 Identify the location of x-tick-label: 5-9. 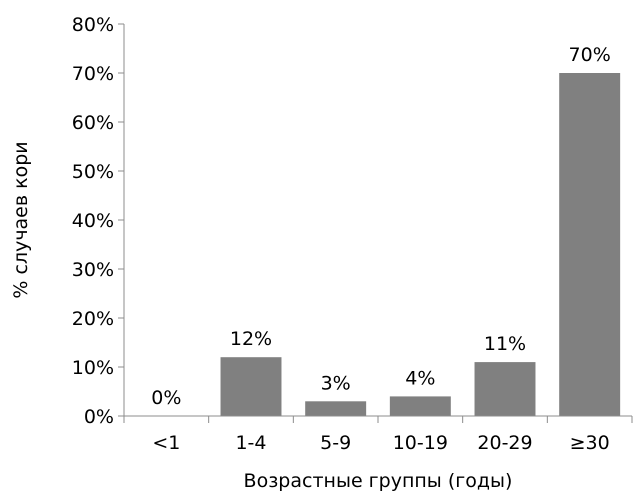
(335, 443).